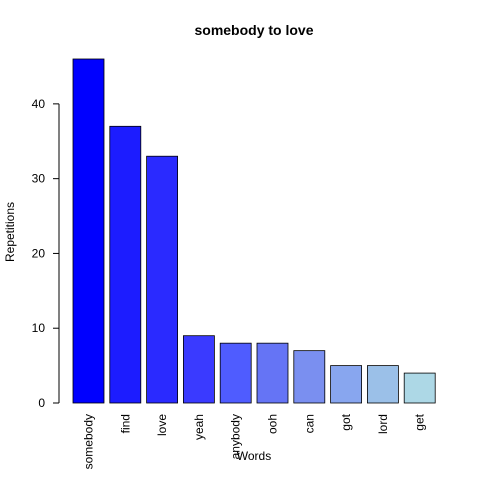  I want to click on bar-ooh, so click(272, 373).